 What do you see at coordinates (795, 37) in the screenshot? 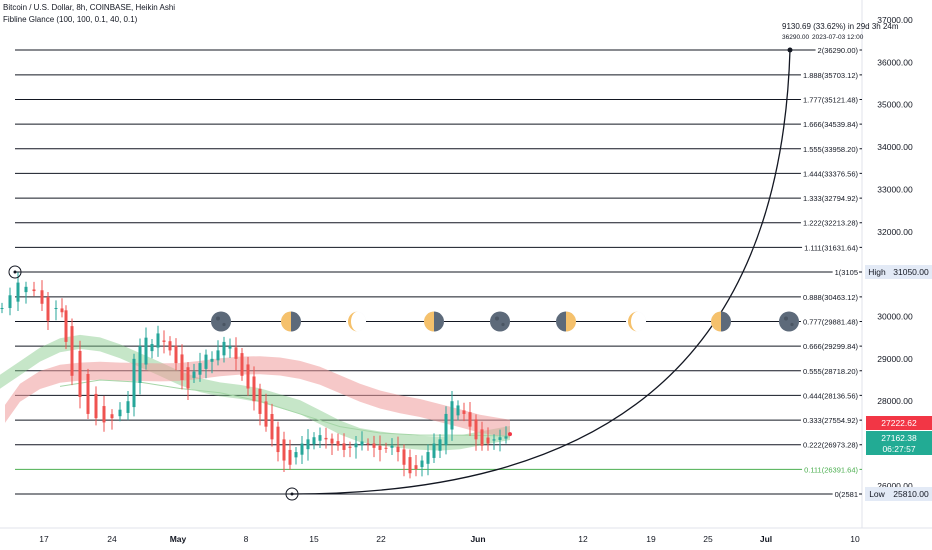
I see `projection-price: 36290.00` at bounding box center [795, 37].